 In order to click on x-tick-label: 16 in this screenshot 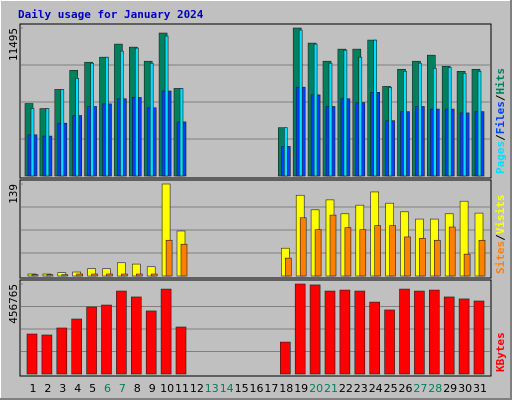, I will do `click(257, 388)`.